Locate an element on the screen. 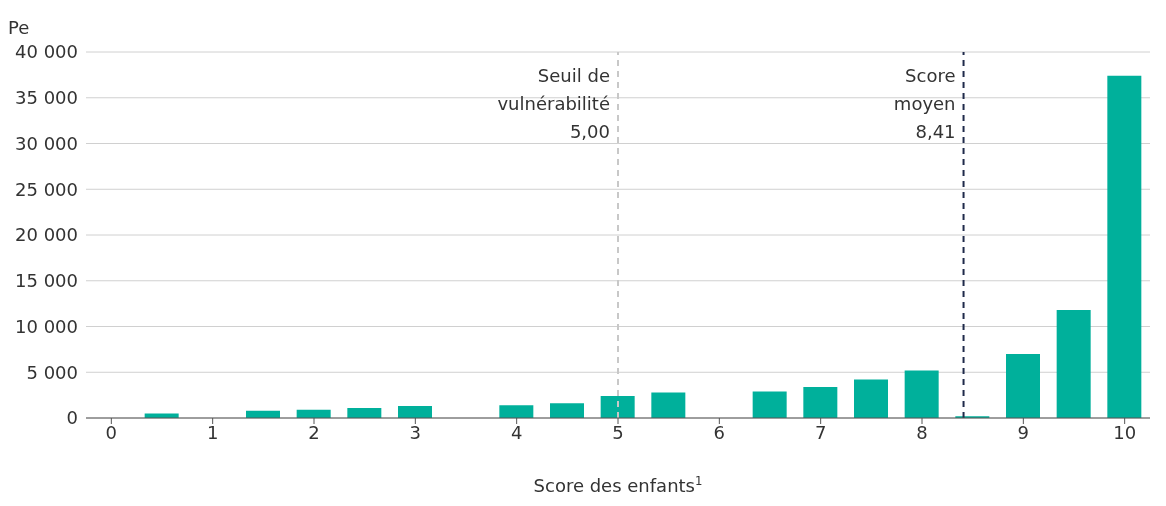  y-tick-label: 25 000 is located at coordinates (46, 189).